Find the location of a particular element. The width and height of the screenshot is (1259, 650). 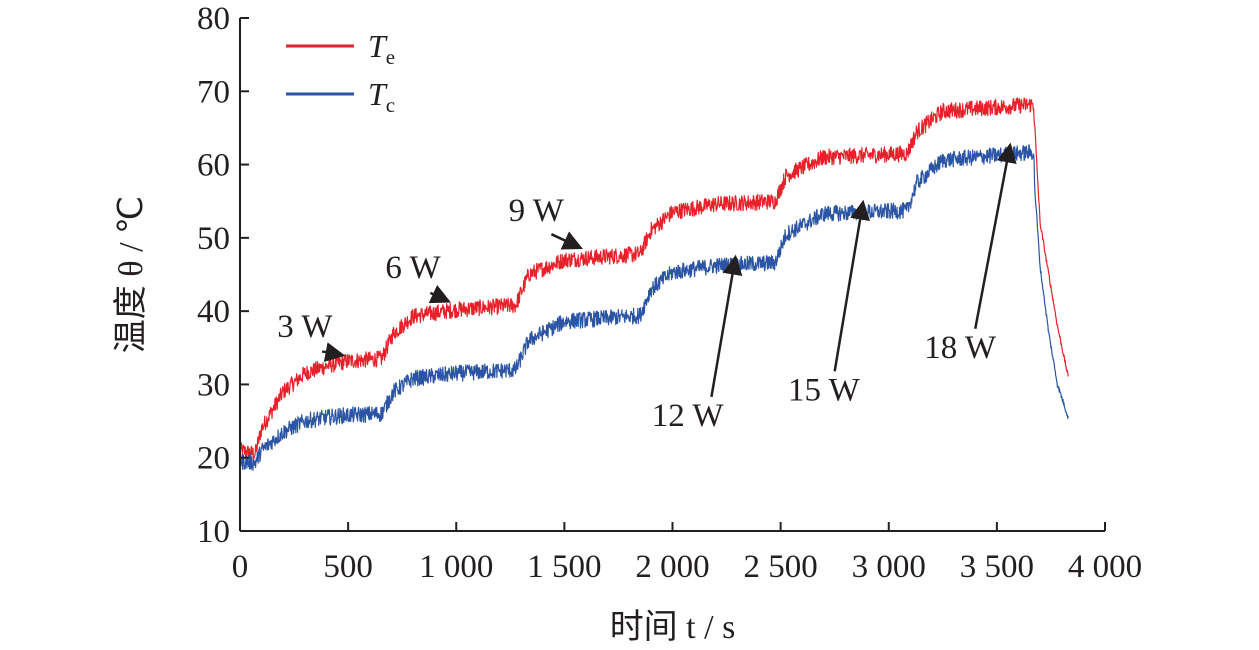

y-tick-label: 60 is located at coordinates (213, 166).